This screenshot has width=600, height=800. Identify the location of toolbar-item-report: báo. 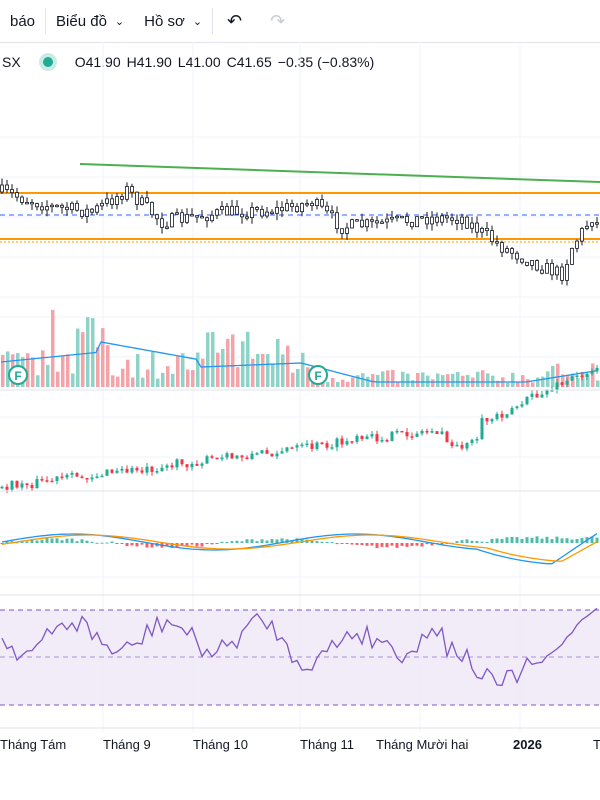
(22, 21).